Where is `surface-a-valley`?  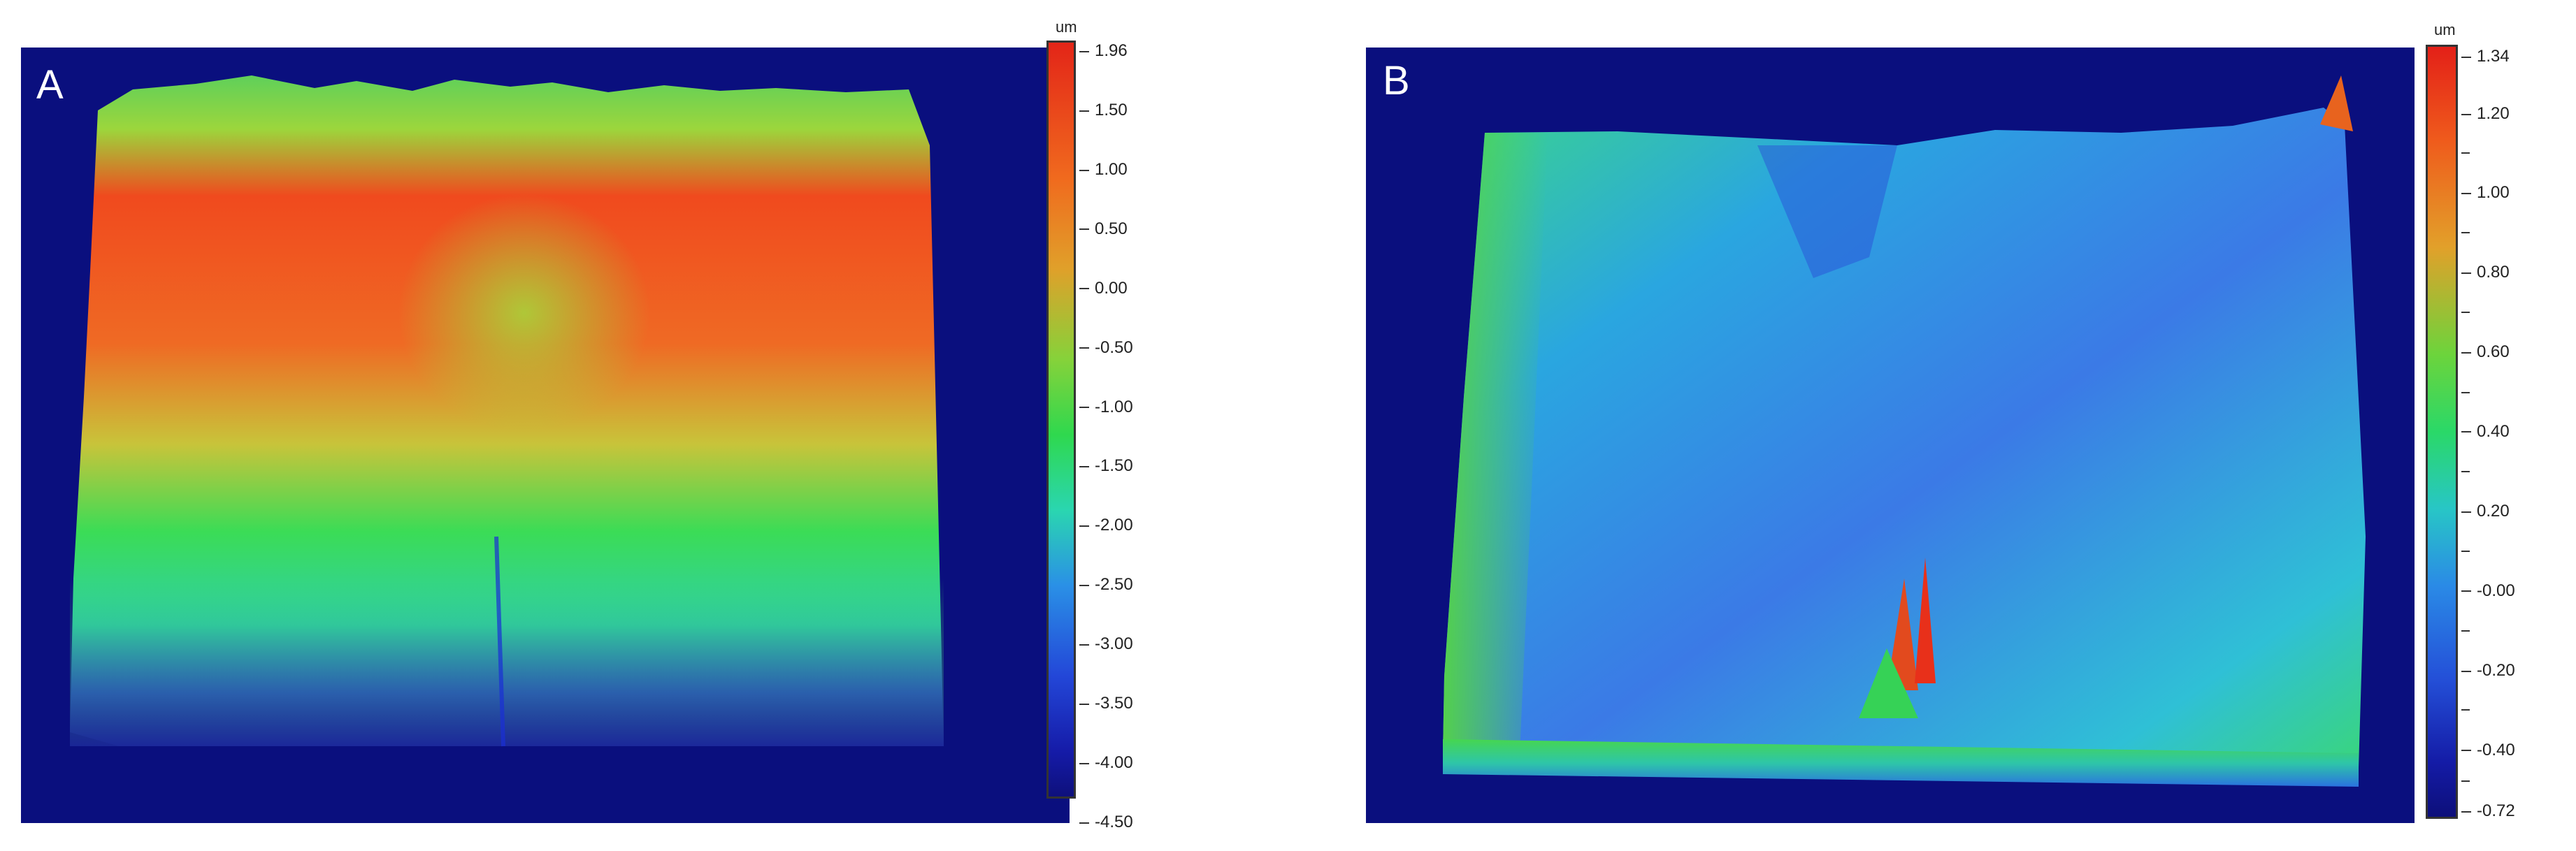 surface-a-valley is located at coordinates (524, 313).